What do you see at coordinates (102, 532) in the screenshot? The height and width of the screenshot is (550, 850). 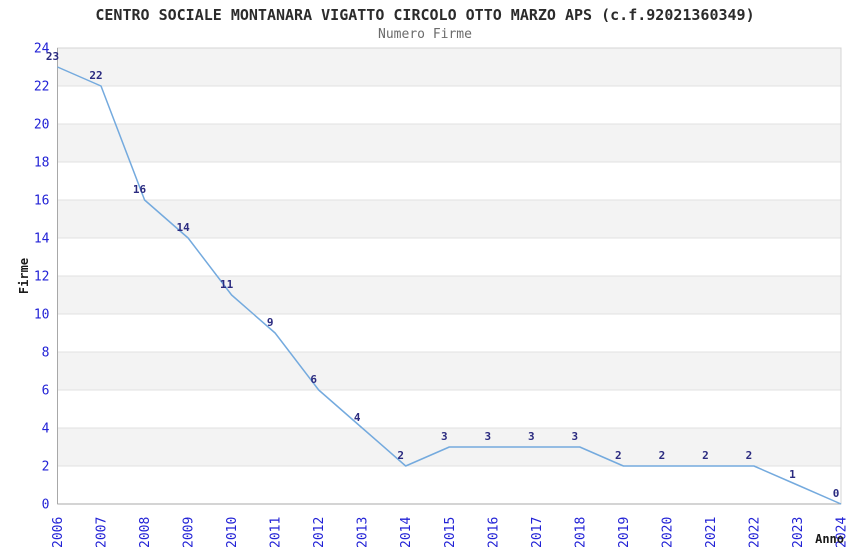 I see `x-tick-label: 2007` at bounding box center [102, 532].